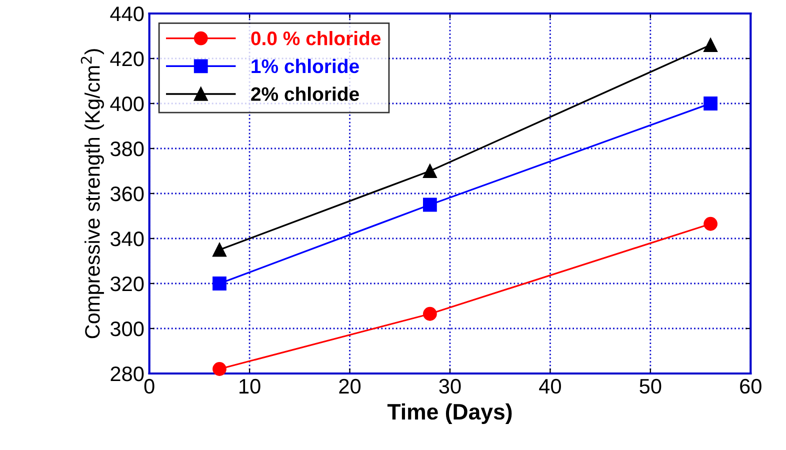  I want to click on y-axis-title: Compressive strength (Kg/cm$^{2}$), so click(92, 193).